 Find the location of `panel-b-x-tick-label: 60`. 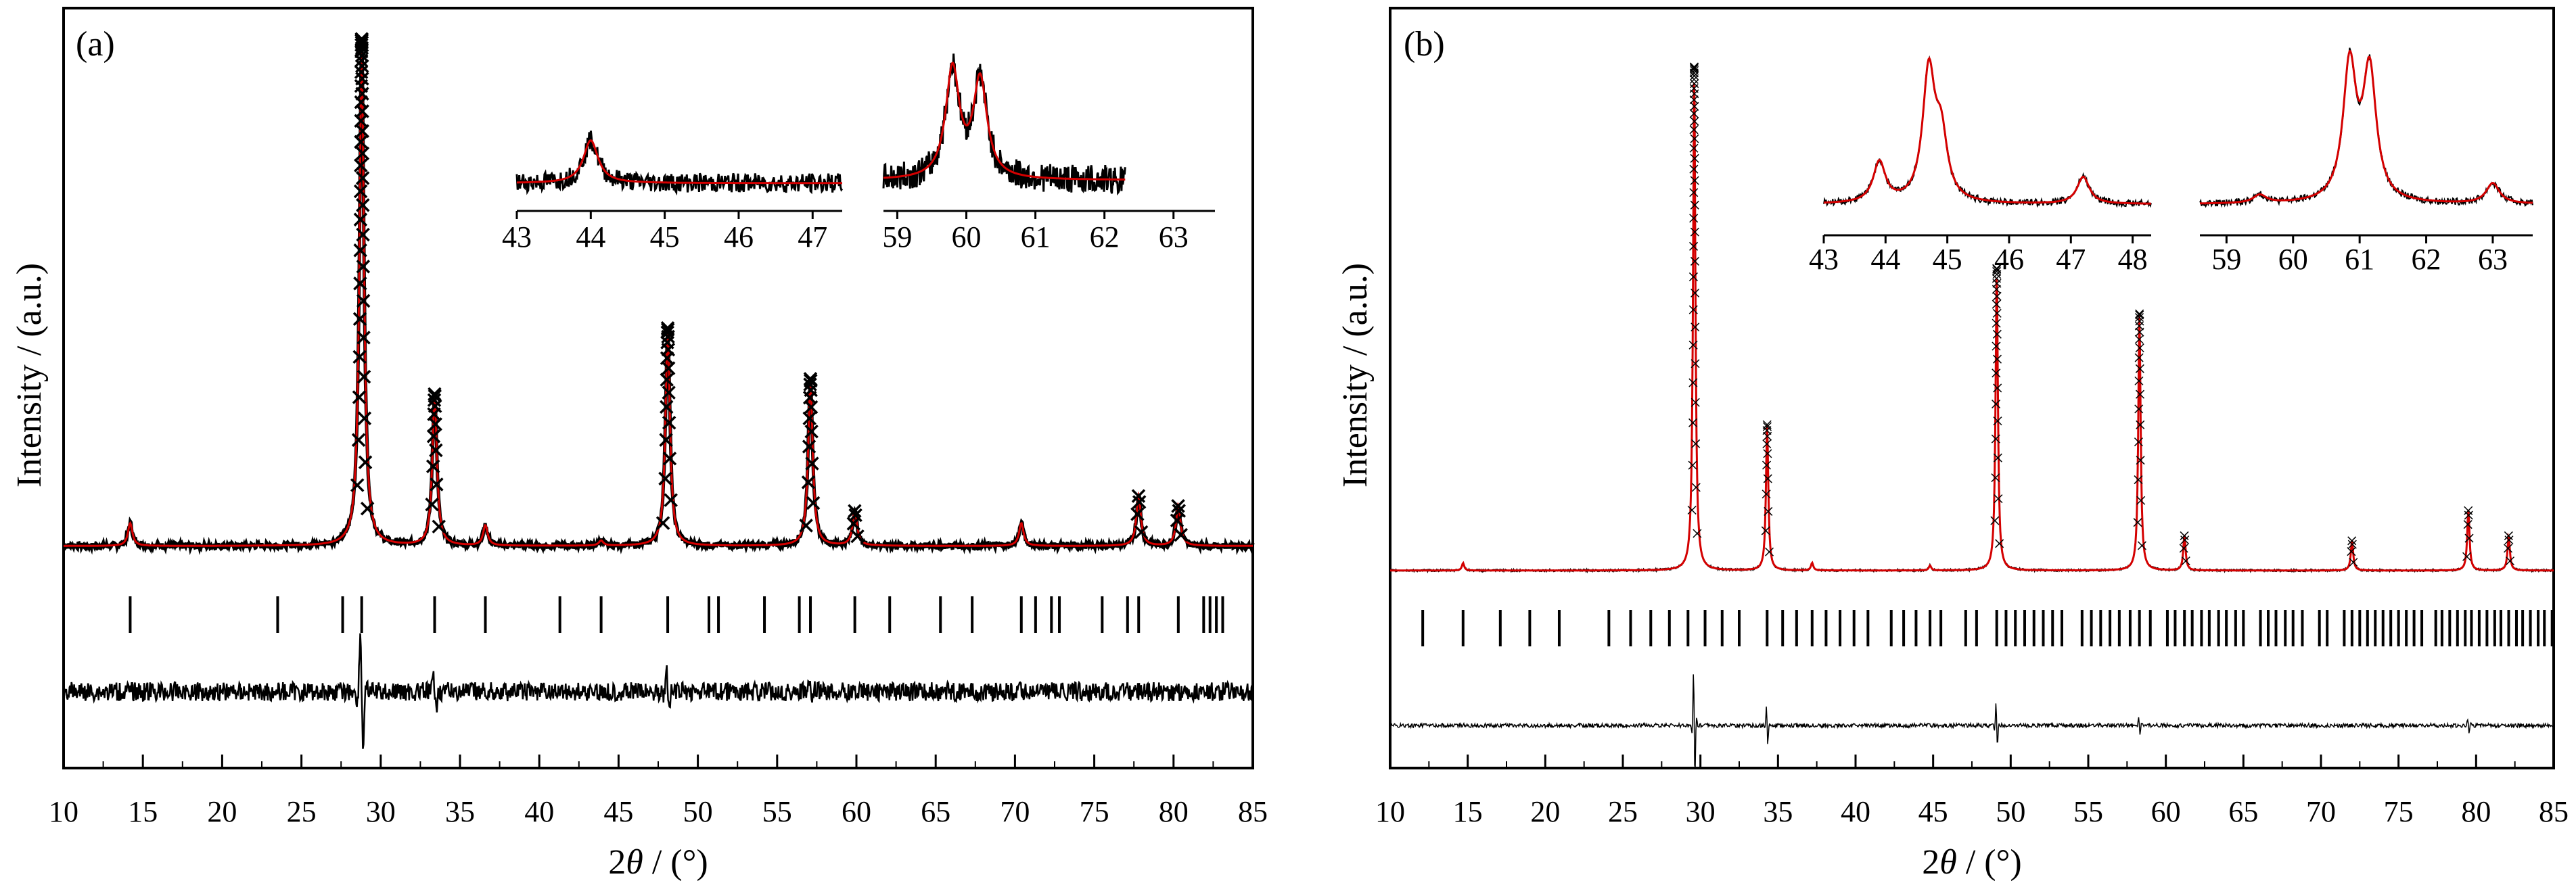

panel-b-x-tick-label: 60 is located at coordinates (2166, 811).